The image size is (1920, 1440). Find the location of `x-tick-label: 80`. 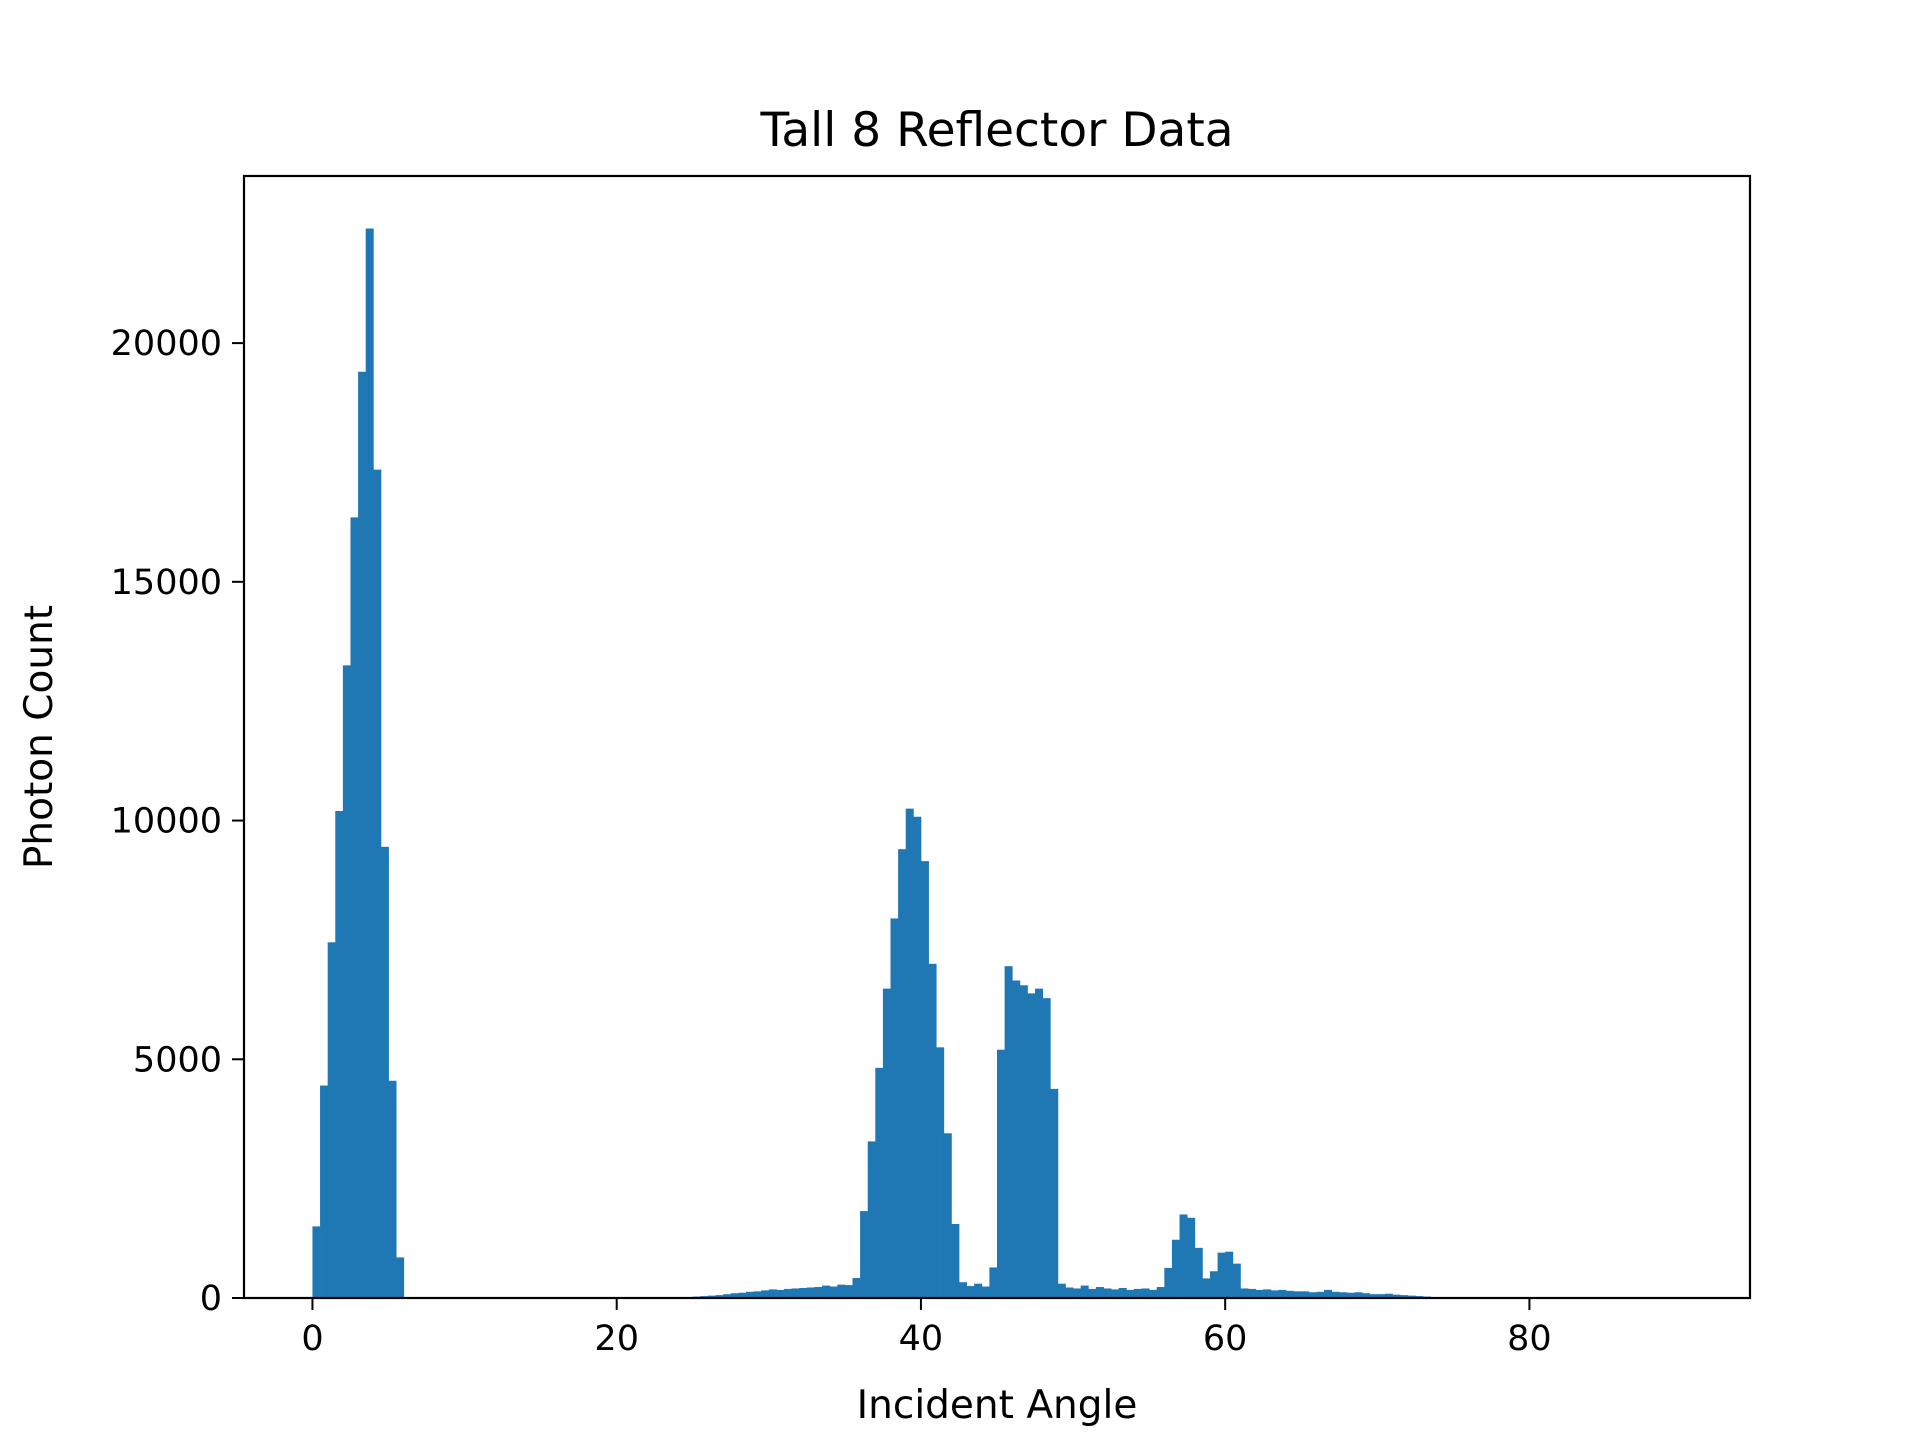

x-tick-label: 80 is located at coordinates (1529, 1339).